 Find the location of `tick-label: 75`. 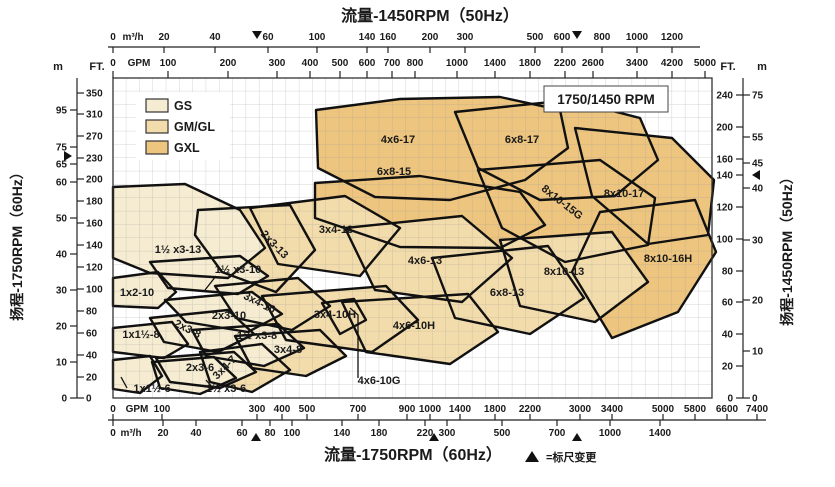

tick-label: 75 is located at coordinates (758, 96).